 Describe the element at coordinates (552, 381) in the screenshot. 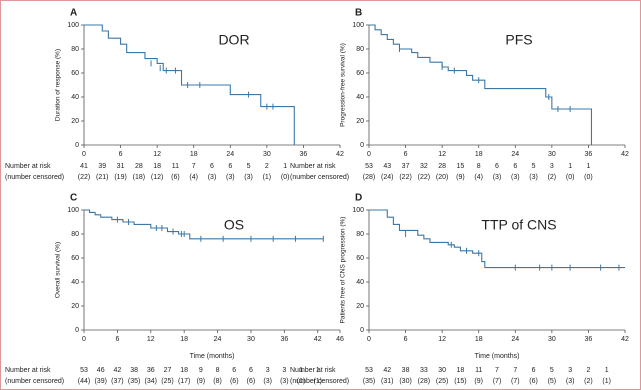

I see `risk-censored: (5)` at that location.